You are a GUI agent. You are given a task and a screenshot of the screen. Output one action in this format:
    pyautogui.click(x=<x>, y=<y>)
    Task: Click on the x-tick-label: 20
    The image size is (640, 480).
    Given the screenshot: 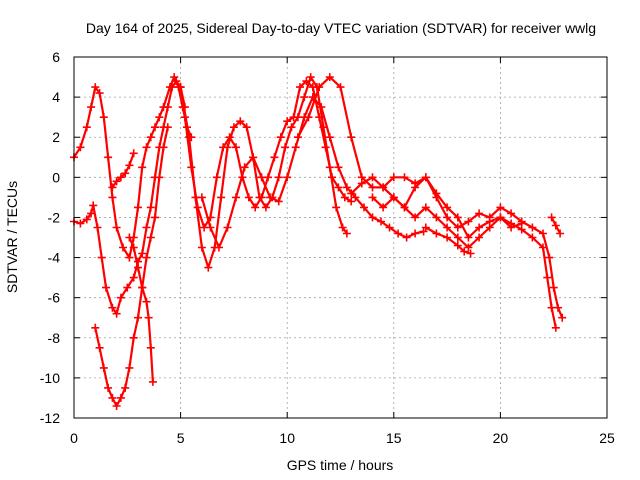 What is the action you would take?
    pyautogui.click(x=501, y=438)
    